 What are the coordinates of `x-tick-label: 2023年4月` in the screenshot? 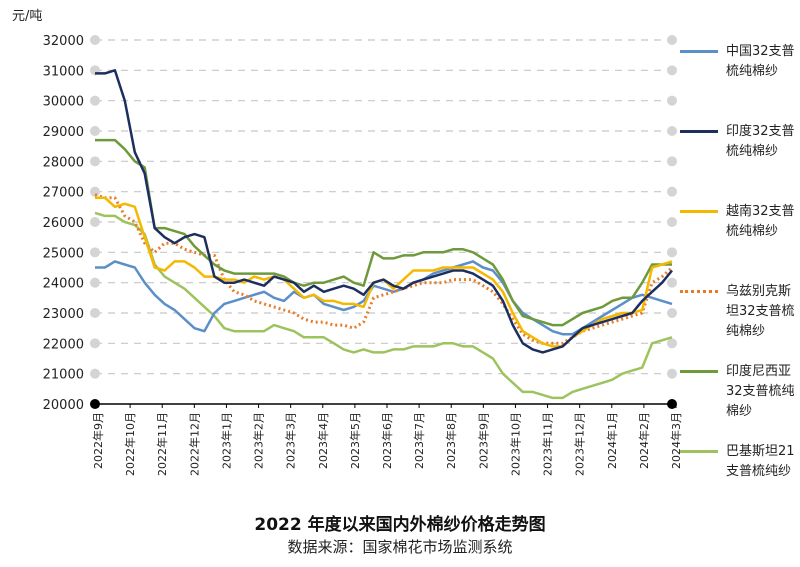 It's located at (323, 440).